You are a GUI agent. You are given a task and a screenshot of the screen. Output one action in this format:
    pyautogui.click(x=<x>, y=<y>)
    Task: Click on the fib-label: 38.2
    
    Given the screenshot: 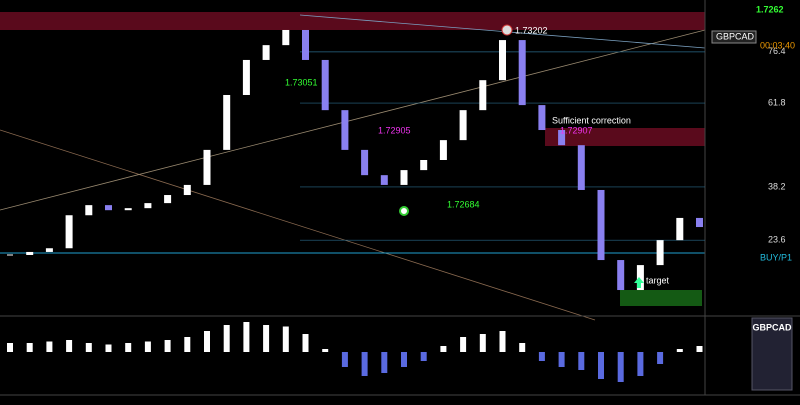 What is the action you would take?
    pyautogui.click(x=777, y=186)
    